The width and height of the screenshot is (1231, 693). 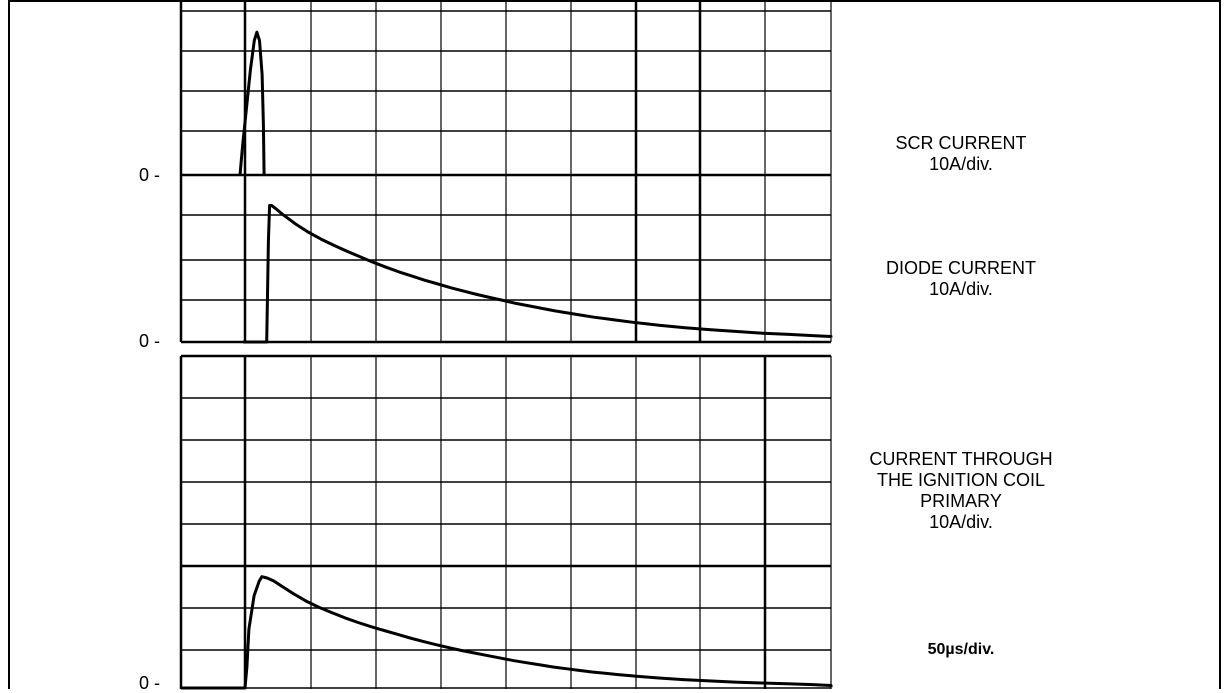 What do you see at coordinates (507, 632) in the screenshot?
I see `coil-current-trace` at bounding box center [507, 632].